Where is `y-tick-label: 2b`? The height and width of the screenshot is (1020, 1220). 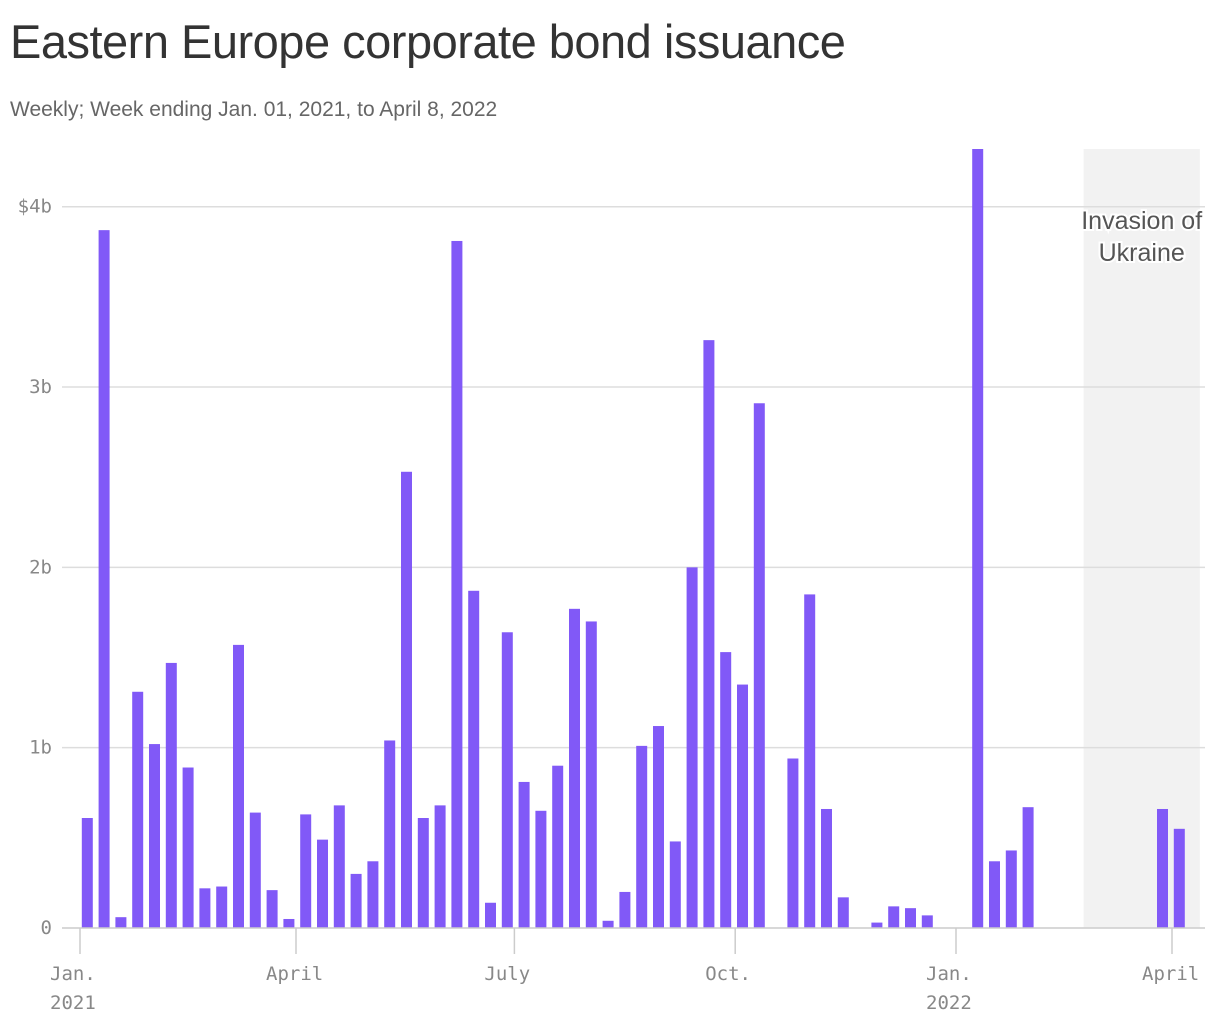
y-tick-label: 2b is located at coordinates (40, 567).